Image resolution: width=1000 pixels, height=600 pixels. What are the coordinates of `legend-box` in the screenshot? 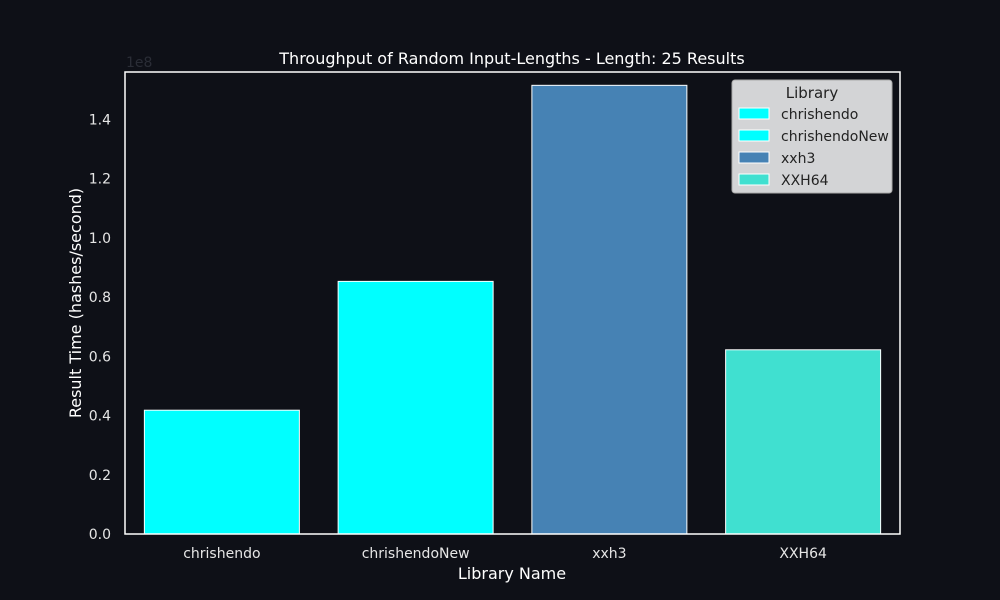 It's located at (812, 136).